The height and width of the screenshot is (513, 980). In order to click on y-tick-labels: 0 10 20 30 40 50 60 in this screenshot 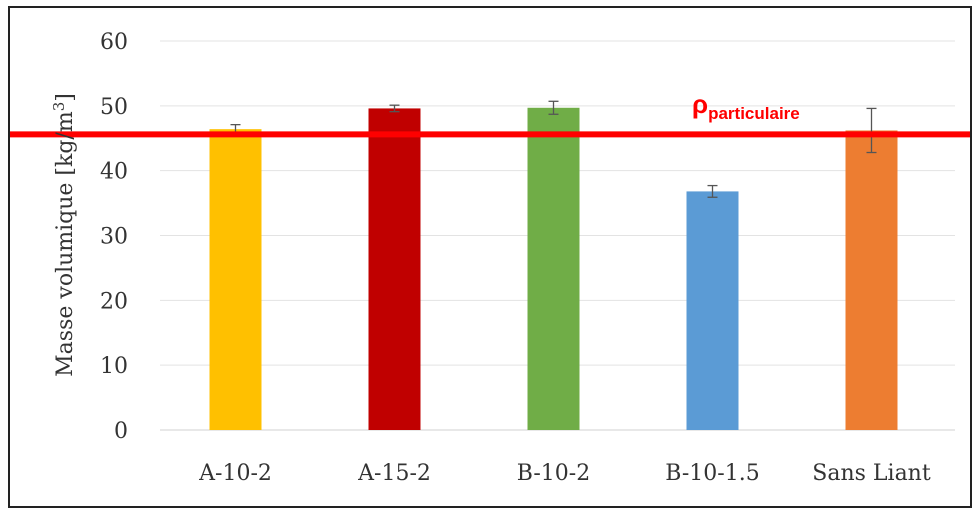, I will do `click(114, 237)`.